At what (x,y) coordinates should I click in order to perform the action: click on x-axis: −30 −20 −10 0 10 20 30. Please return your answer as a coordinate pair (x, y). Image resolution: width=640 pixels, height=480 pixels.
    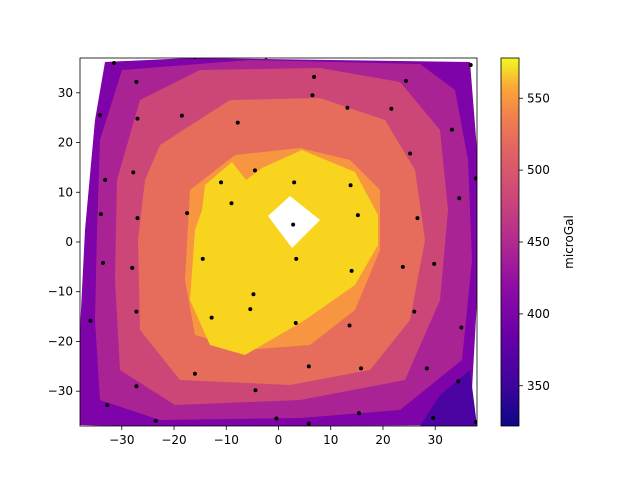
    Looking at the image, I should click on (276, 436).